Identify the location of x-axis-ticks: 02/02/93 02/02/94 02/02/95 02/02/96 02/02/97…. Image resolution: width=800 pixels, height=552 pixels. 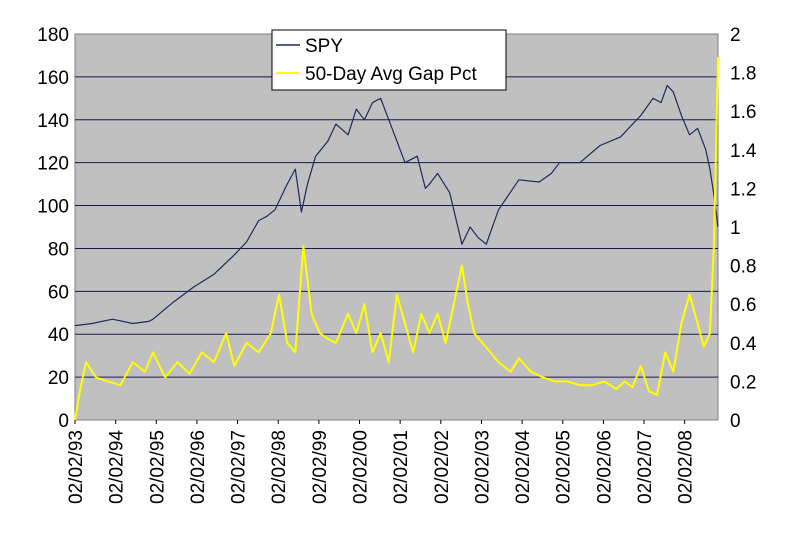
(381, 462).